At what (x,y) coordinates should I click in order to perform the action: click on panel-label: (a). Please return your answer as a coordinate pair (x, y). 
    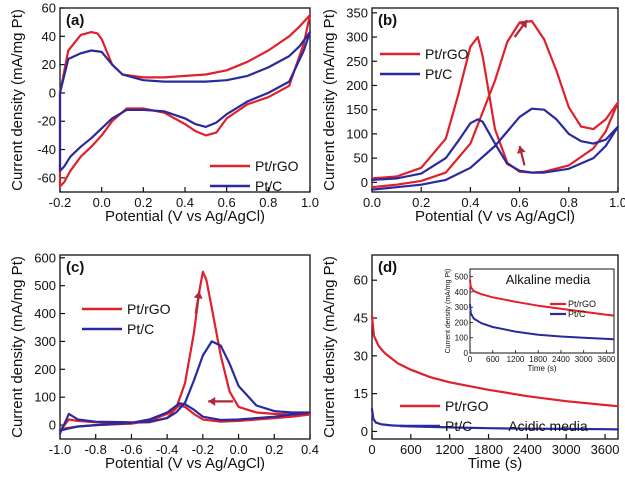
    Looking at the image, I should click on (75, 20).